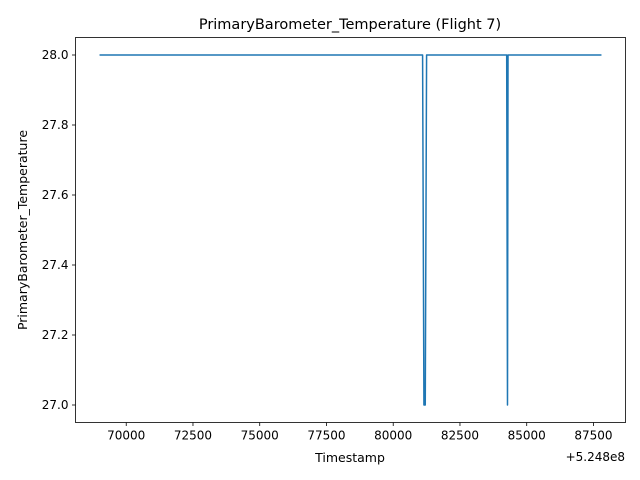 The height and width of the screenshot is (480, 640). Describe the element at coordinates (55, 335) in the screenshot. I see `y-tick-label: 27.2` at that location.